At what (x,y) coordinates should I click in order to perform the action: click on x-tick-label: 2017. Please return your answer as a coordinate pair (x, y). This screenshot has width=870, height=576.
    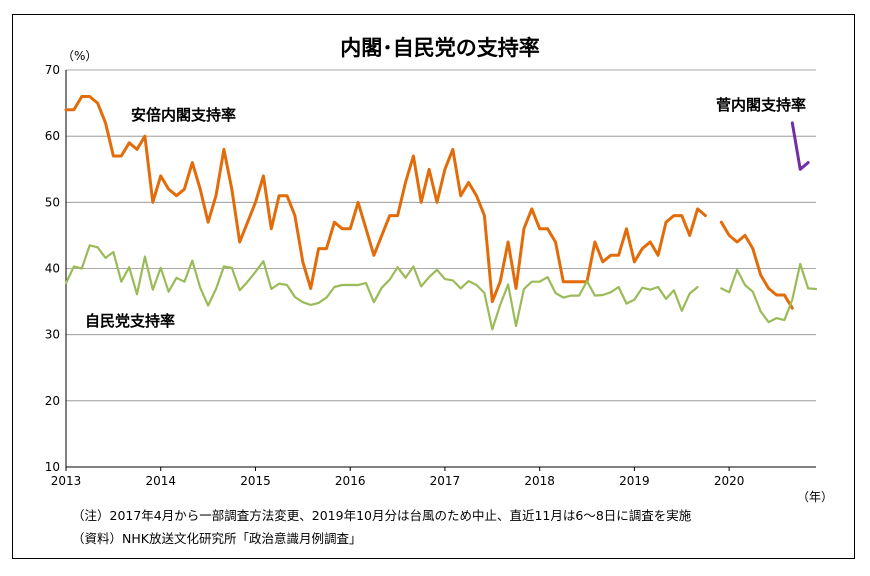
    Looking at the image, I should click on (445, 481).